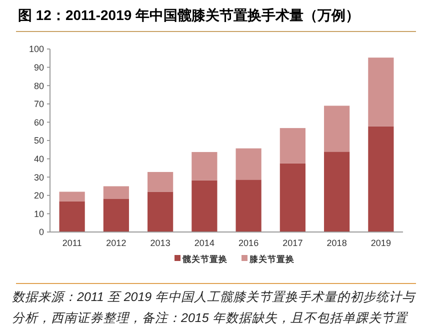 The image size is (423, 328). Describe the element at coordinates (72, 243) in the screenshot. I see `x-tick-label: 2011` at that location.